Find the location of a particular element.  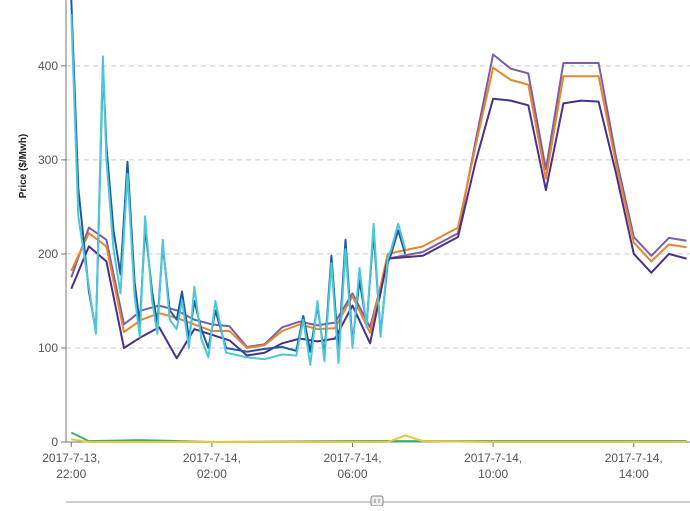

y-tick-label-400: 400 is located at coordinates (48, 66).